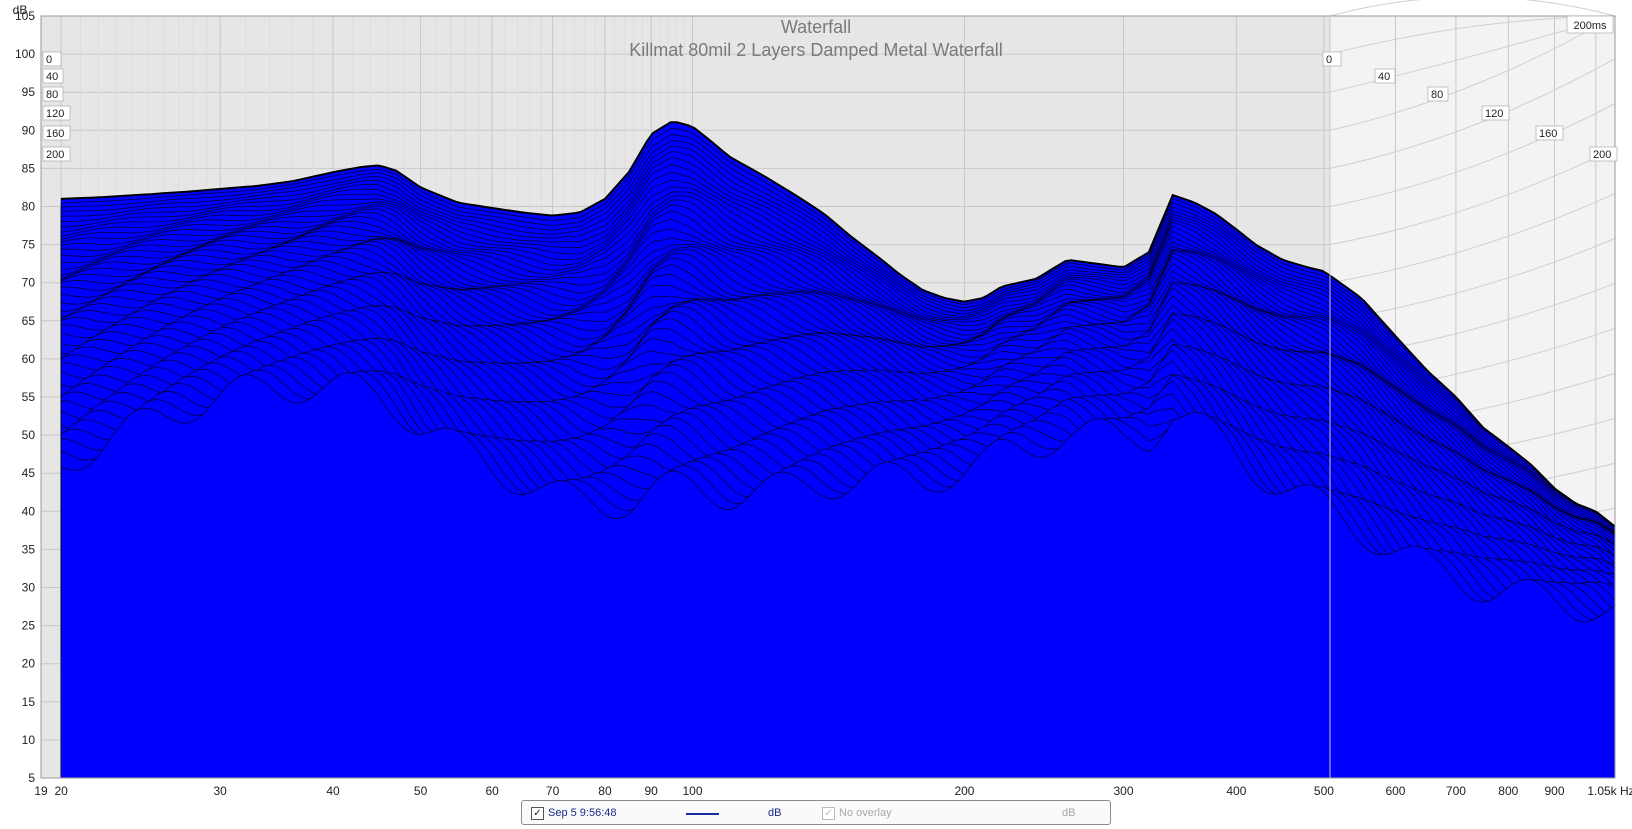  I want to click on time-tick-right: 0, so click(1332, 59).